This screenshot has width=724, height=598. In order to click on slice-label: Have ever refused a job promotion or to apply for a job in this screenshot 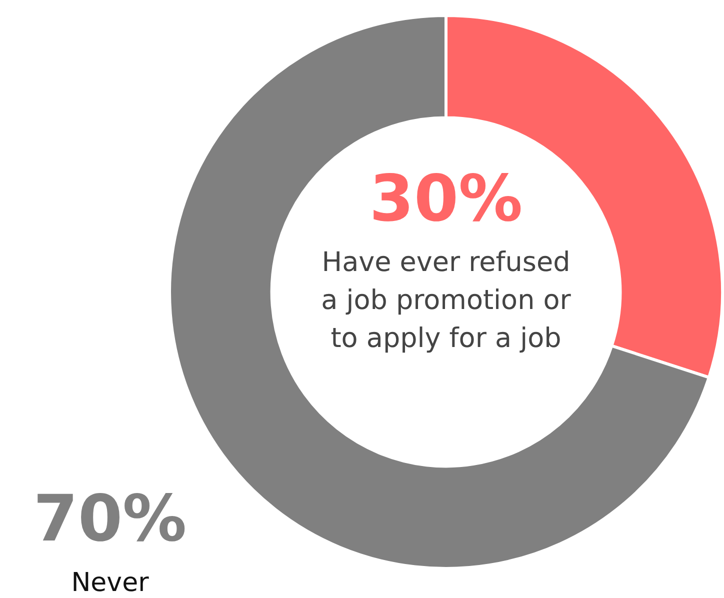, I will do `click(446, 300)`.